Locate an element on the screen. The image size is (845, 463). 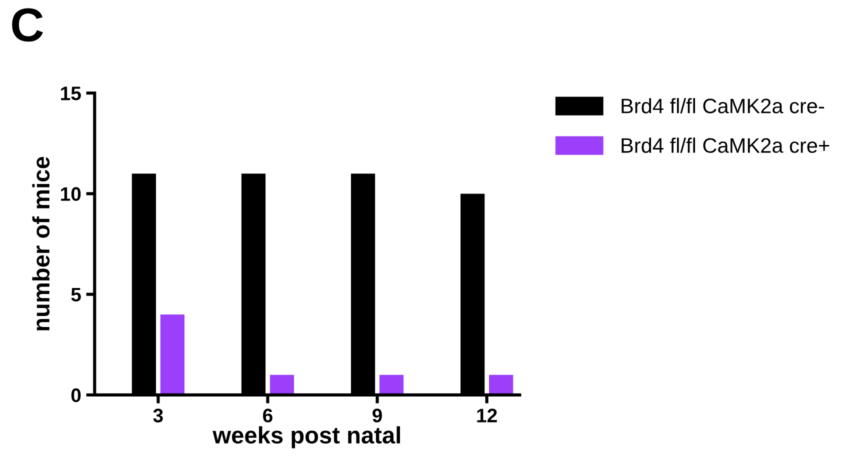
x-tick-label: 3 is located at coordinates (158, 415).